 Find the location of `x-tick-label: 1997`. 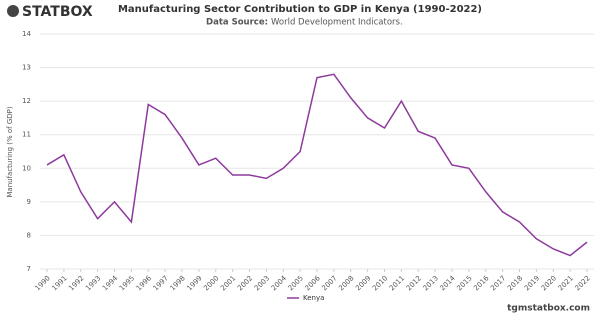

x-tick-label: 1997 is located at coordinates (161, 283).